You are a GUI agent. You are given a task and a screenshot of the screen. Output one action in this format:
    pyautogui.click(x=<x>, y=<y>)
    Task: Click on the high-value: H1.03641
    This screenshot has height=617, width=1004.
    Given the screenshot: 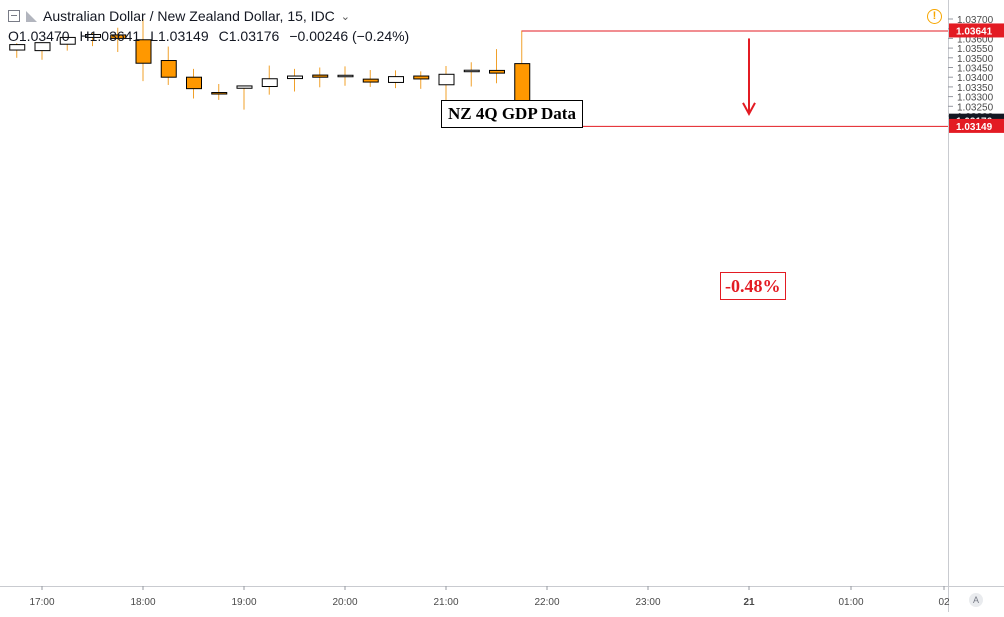 What is the action you would take?
    pyautogui.click(x=110, y=36)
    